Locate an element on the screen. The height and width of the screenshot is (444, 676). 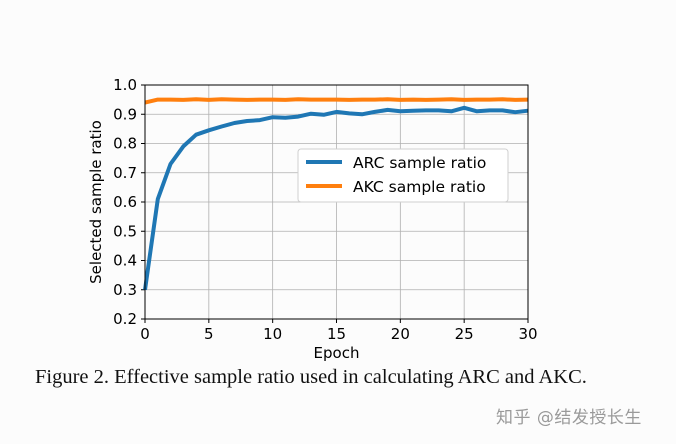
y-tick-label: 0.5 is located at coordinates (125, 231).